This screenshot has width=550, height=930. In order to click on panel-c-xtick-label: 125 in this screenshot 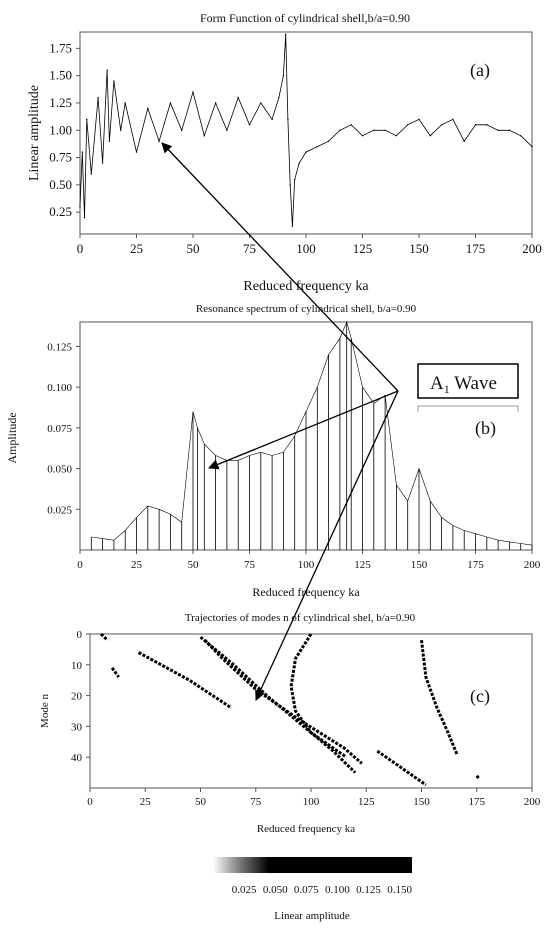, I will do `click(366, 802)`.